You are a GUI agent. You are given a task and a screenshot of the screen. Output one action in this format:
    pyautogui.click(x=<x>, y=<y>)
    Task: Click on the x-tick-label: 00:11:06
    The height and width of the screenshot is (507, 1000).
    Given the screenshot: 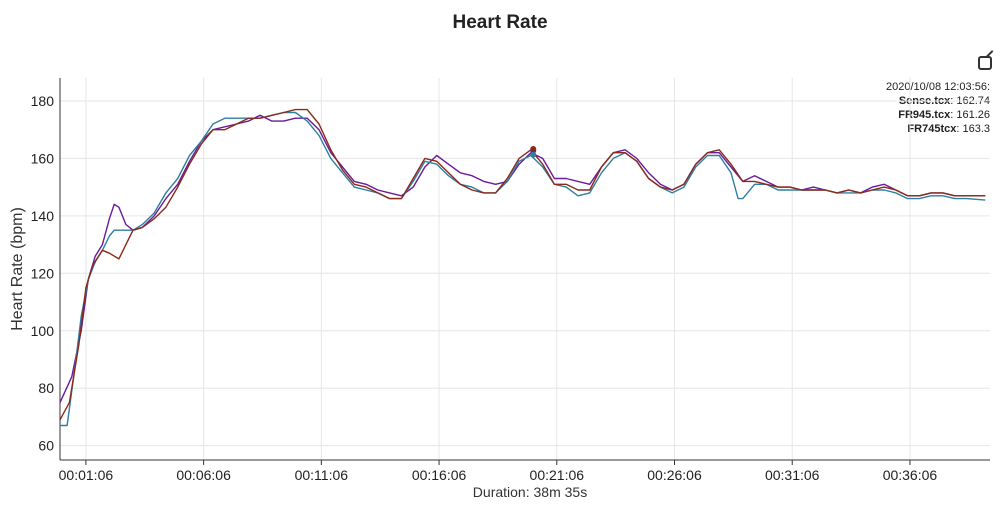 What is the action you would take?
    pyautogui.click(x=322, y=475)
    